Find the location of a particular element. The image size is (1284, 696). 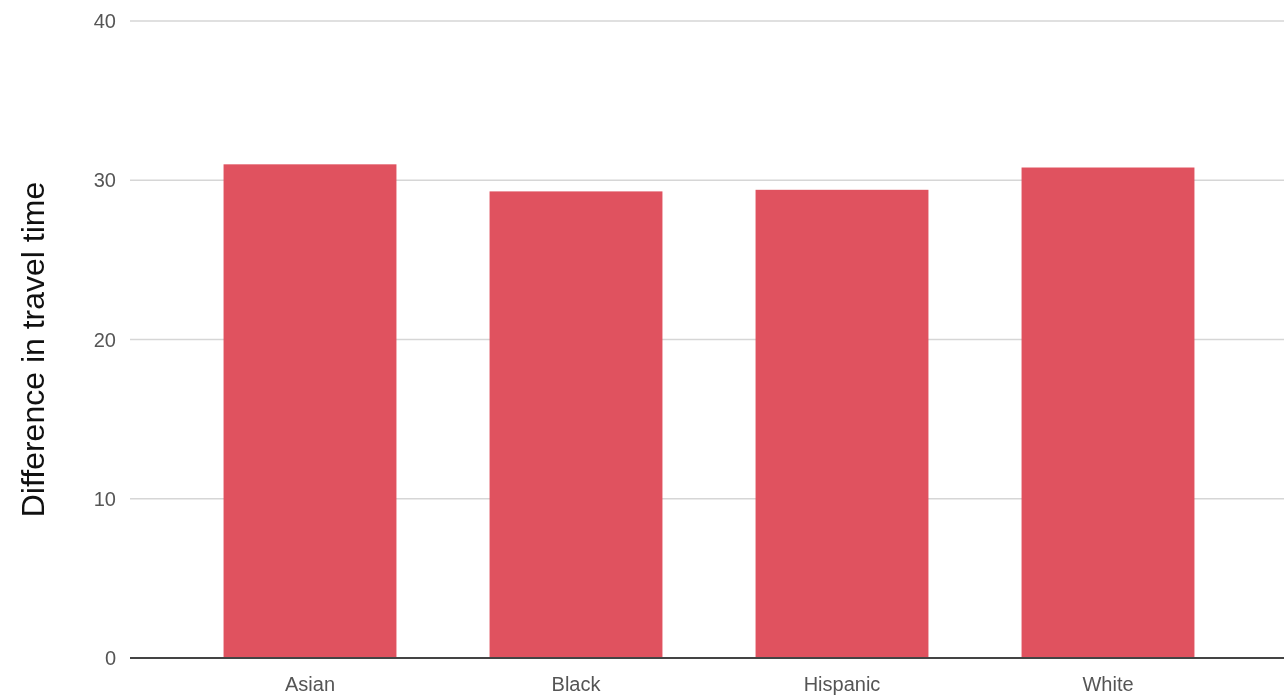

y-tick-label: 40 is located at coordinates (104, 21).